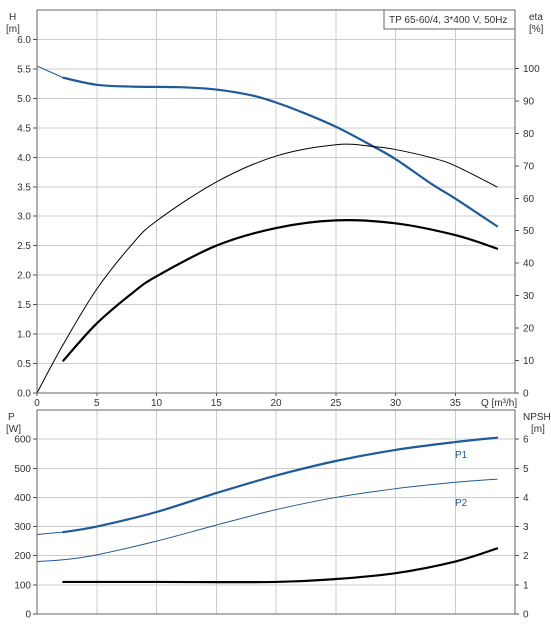 The width and height of the screenshot is (551, 626). I want to click on p-axis-unit: [W], so click(13, 429).